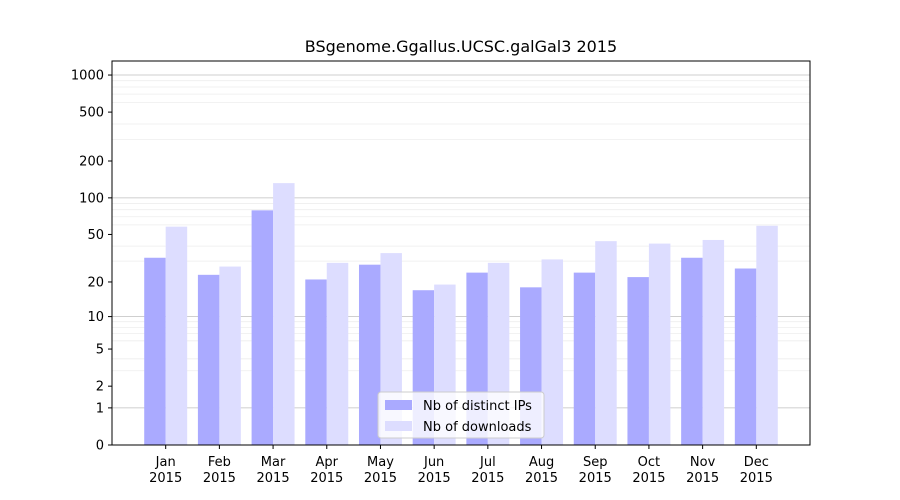 This screenshot has height=500, width=900. I want to click on y-tick-label: 5, so click(100, 350).